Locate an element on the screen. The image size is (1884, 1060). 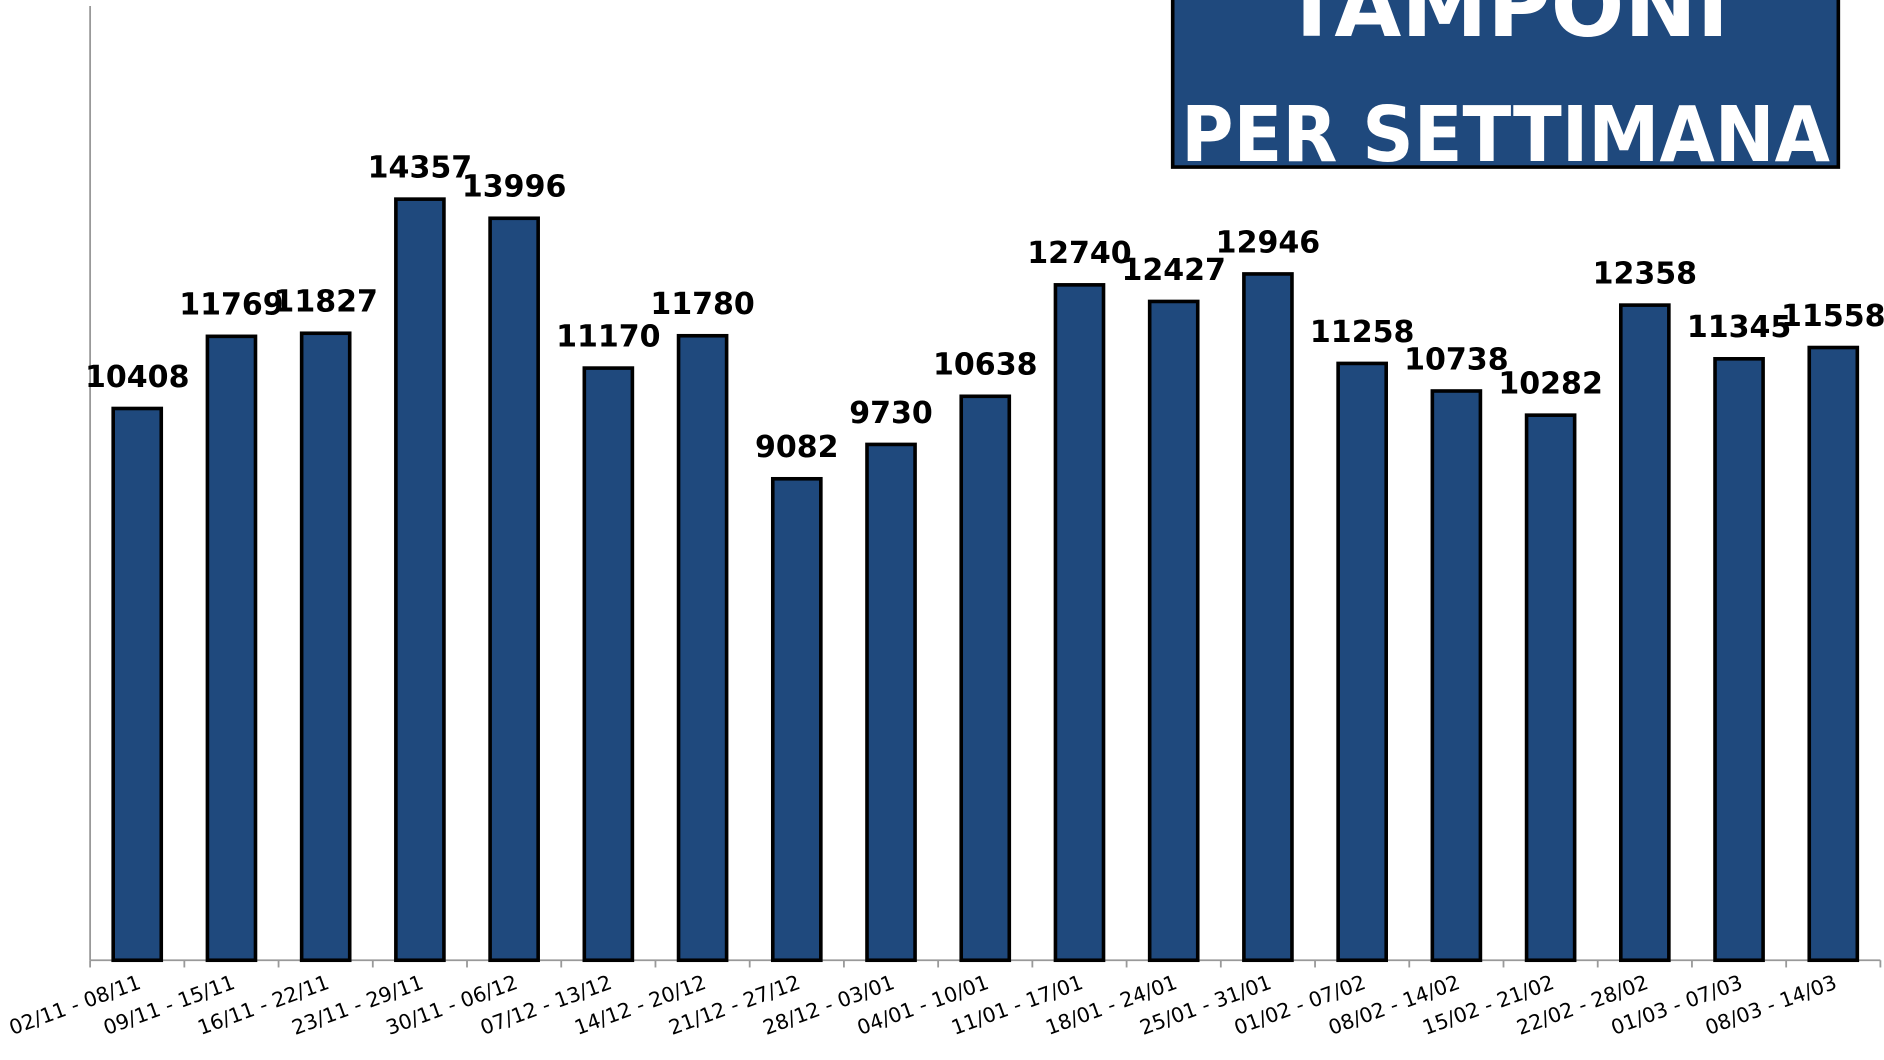
value-label: 12358 is located at coordinates (1645, 273).